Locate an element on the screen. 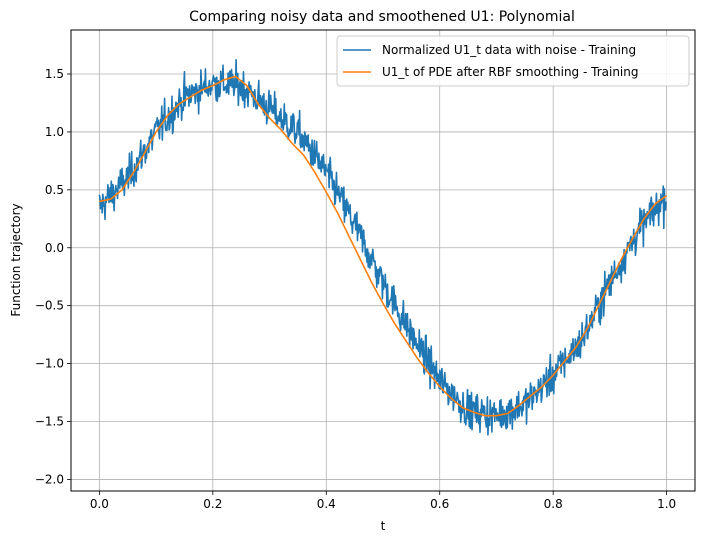  x-tick-label: 0.0 is located at coordinates (99, 504).